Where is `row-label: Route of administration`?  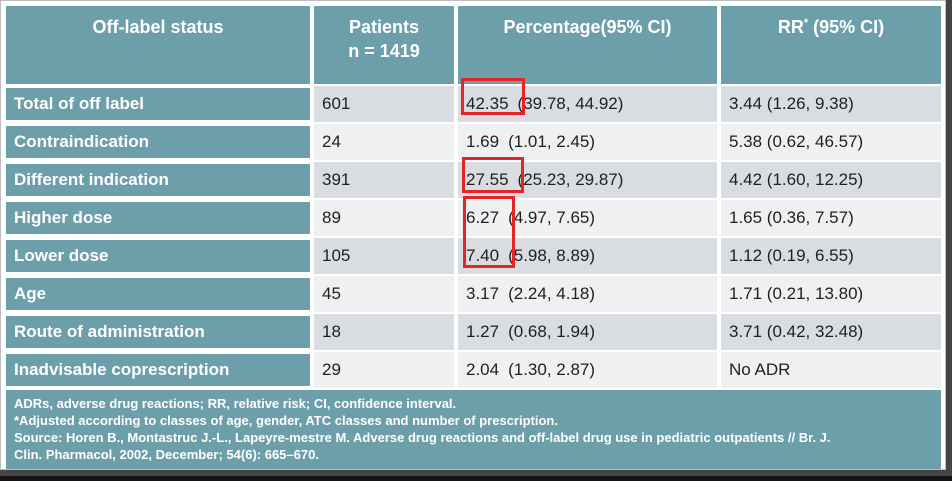
row-label: Route of administration is located at coordinates (158, 332).